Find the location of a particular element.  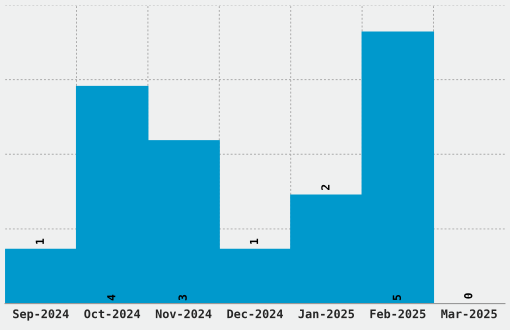

x-tick-label: Nov-2024 is located at coordinates (184, 313).